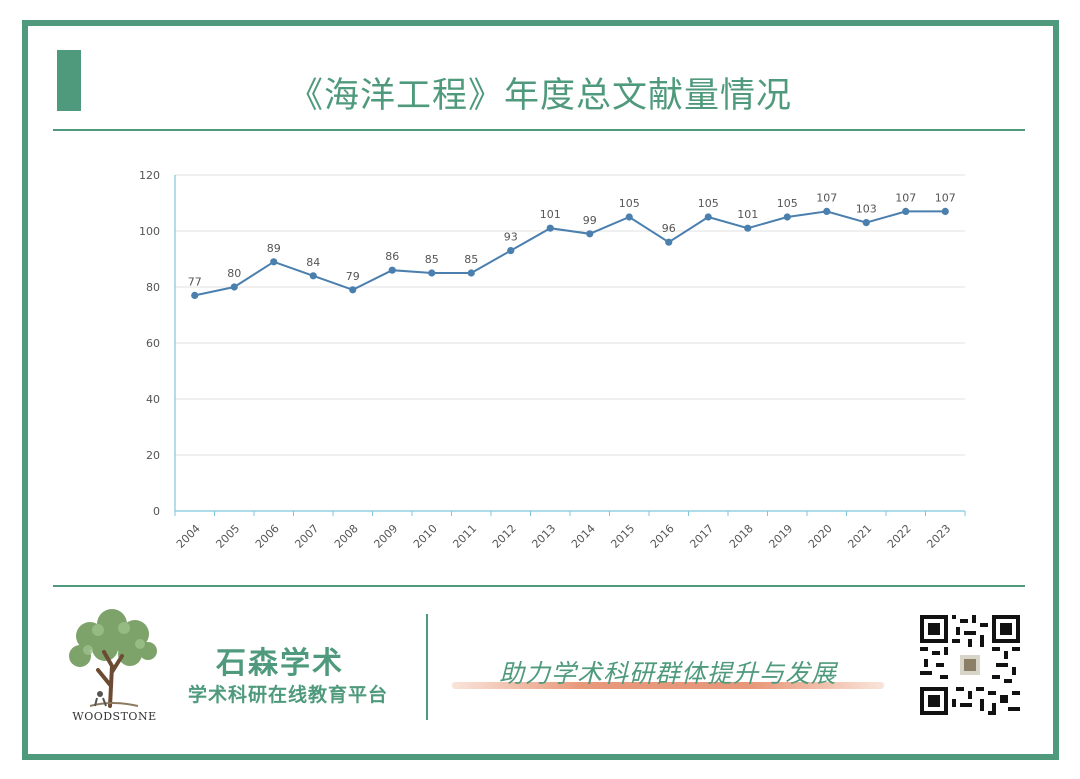 This screenshot has height=779, width=1080. Describe the element at coordinates (234, 273) in the screenshot. I see `data-label: 80` at that location.